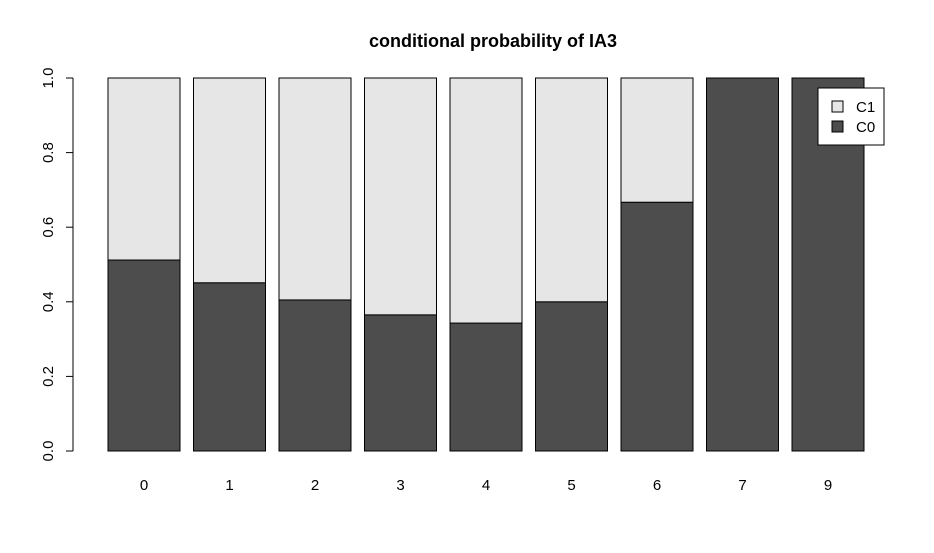  Describe the element at coordinates (865, 127) in the screenshot. I see `legend-label-c0: C0` at that location.